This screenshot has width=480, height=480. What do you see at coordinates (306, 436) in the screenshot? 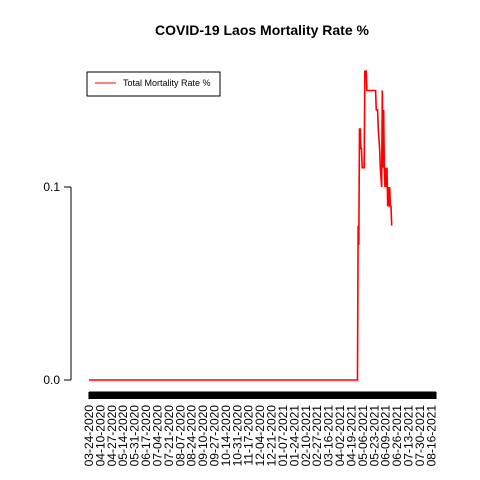
I see `x-tick-label: 02-10-2021` at bounding box center [306, 436].